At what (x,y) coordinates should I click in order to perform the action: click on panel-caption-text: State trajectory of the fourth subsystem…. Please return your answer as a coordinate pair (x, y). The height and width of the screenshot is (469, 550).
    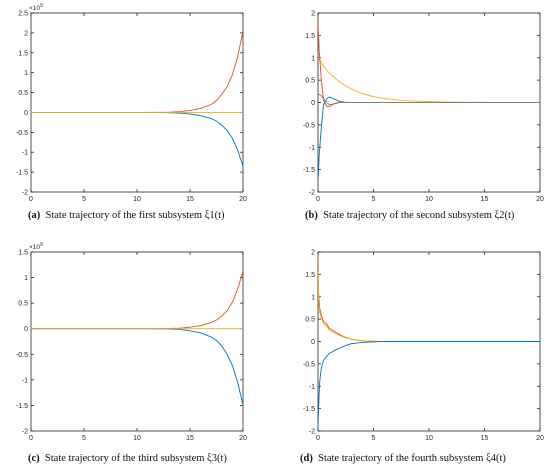
    Looking at the image, I should click on (412, 458).